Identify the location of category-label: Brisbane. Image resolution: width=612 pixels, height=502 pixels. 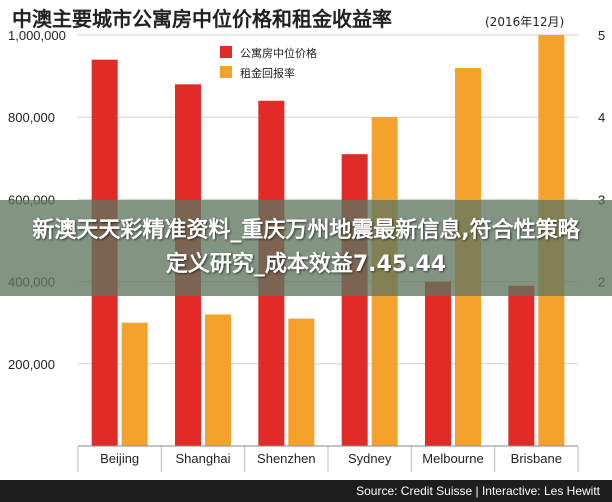
(536, 458).